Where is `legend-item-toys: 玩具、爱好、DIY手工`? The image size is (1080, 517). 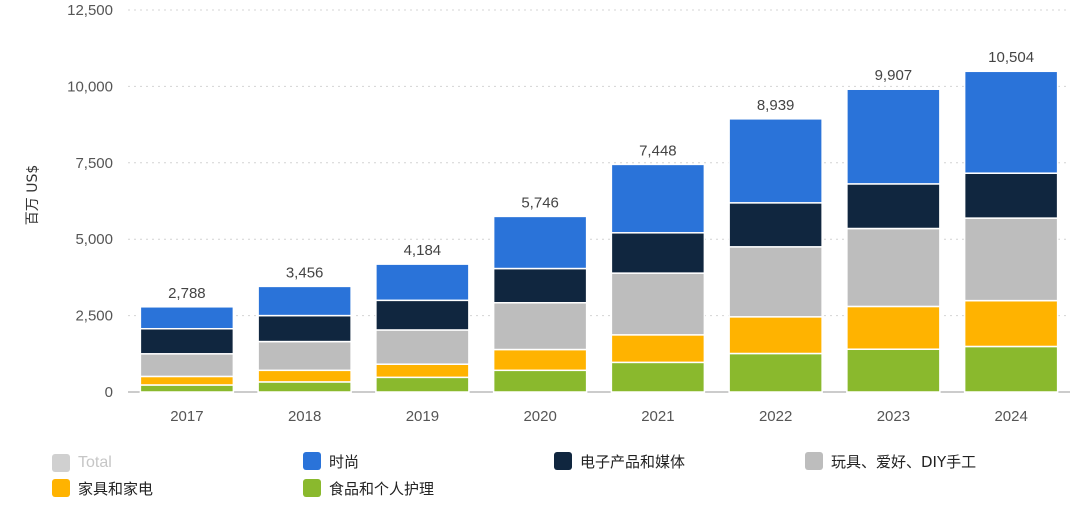 legend-item-toys: 玩具、爱好、DIY手工 is located at coordinates (890, 461).